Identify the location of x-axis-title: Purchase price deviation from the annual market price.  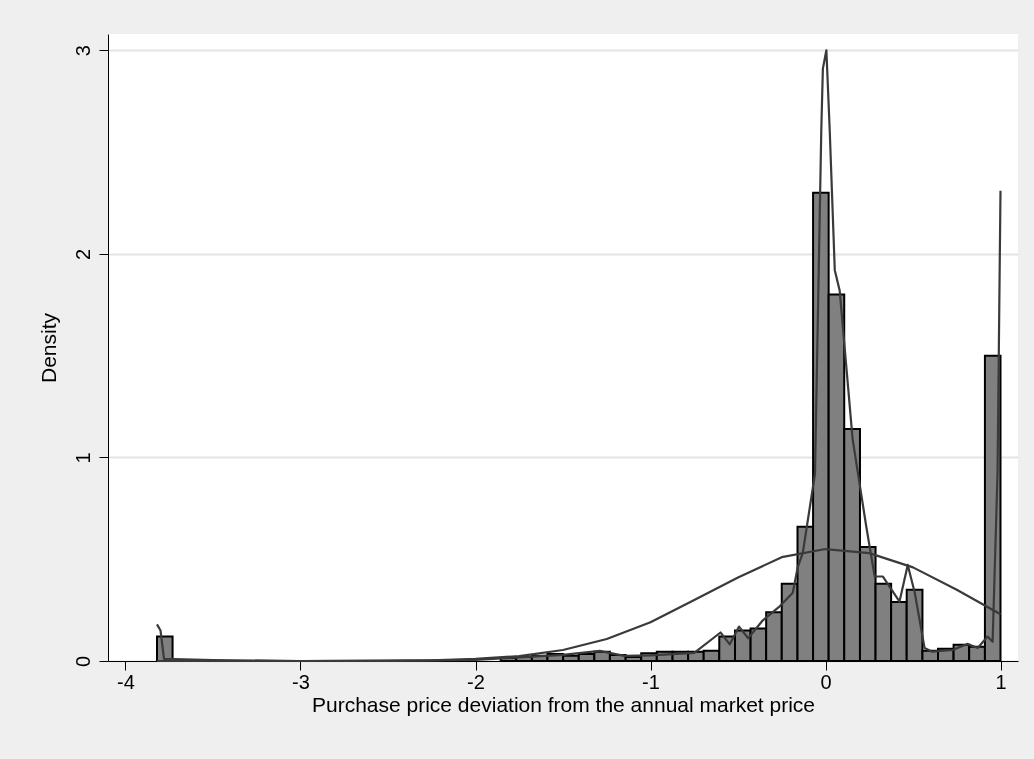
(563, 704).